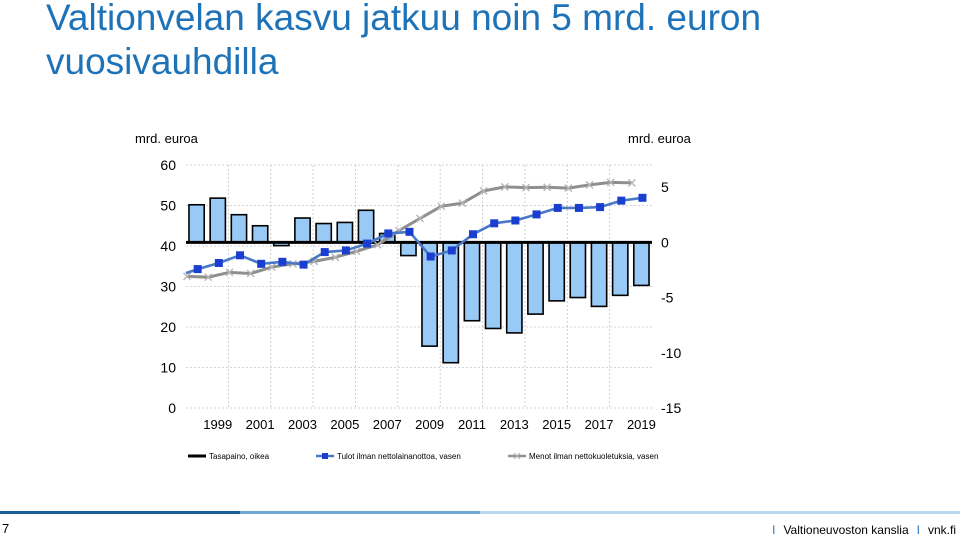  What do you see at coordinates (846, 530) in the screenshot?
I see `footer-org: Valtioneuvoston kanslia` at bounding box center [846, 530].